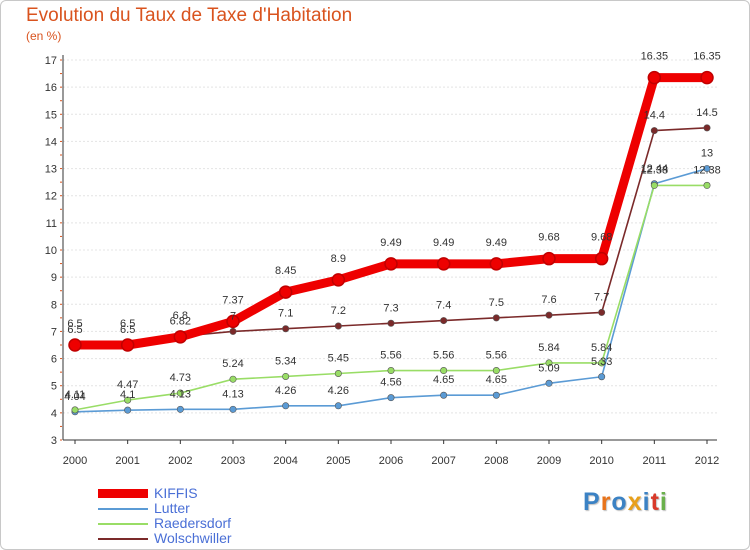 This screenshot has height=550, width=750. I want to click on data-label-lutter: 4.13, so click(180, 394).